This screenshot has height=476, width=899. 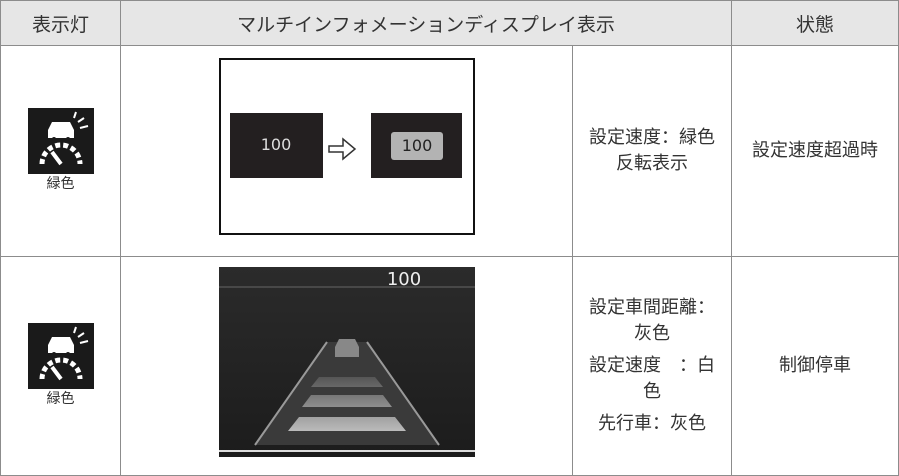 I want to click on description: 先行車：灰色, so click(x=652, y=424).